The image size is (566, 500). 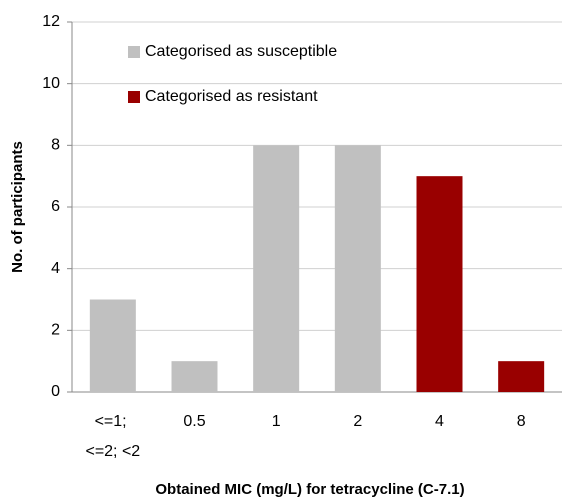 What do you see at coordinates (521, 421) in the screenshot?
I see `x-tick-label: 8` at bounding box center [521, 421].